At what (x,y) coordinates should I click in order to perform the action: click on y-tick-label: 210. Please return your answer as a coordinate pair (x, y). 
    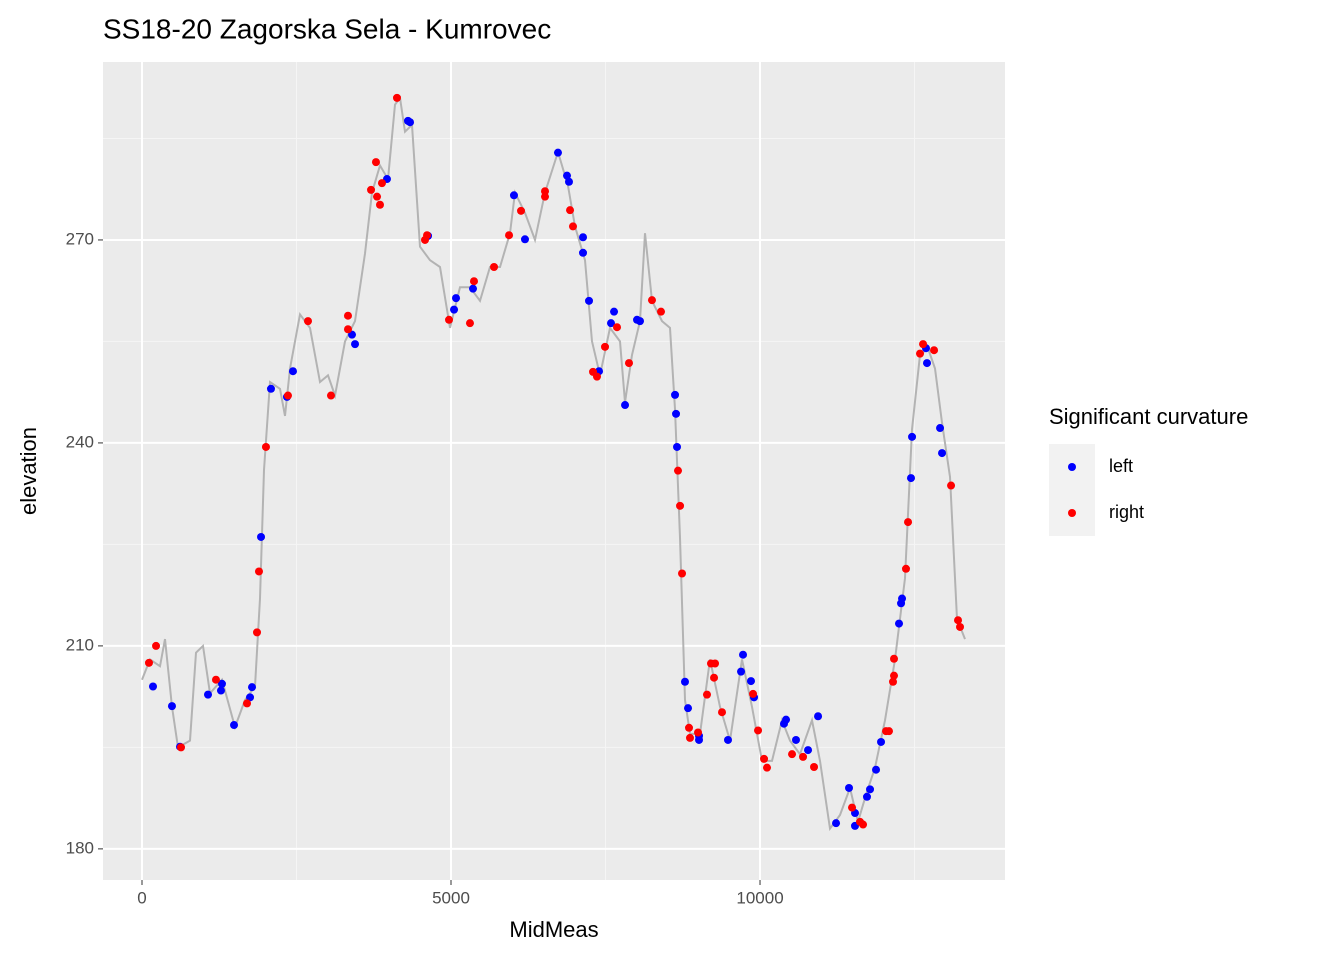
    Looking at the image, I should click on (80, 644).